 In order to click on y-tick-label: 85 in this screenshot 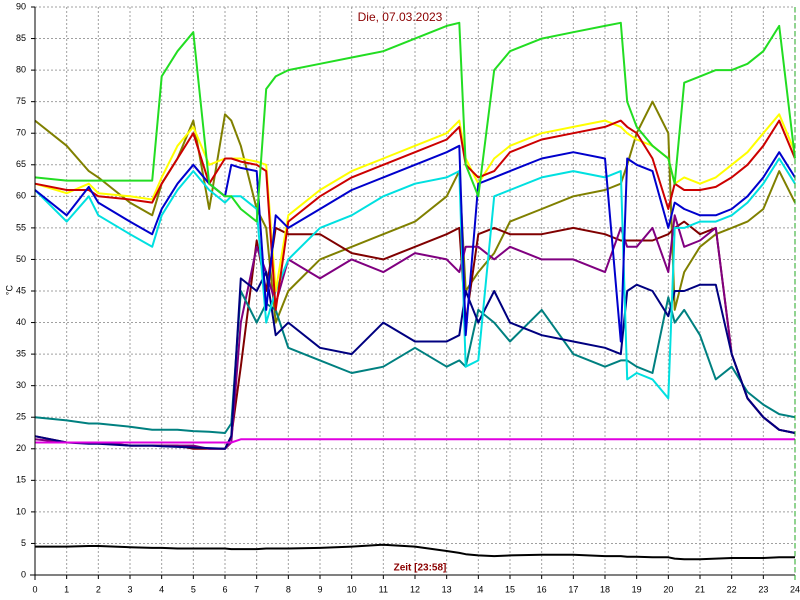, I will do `click(21, 38)`.